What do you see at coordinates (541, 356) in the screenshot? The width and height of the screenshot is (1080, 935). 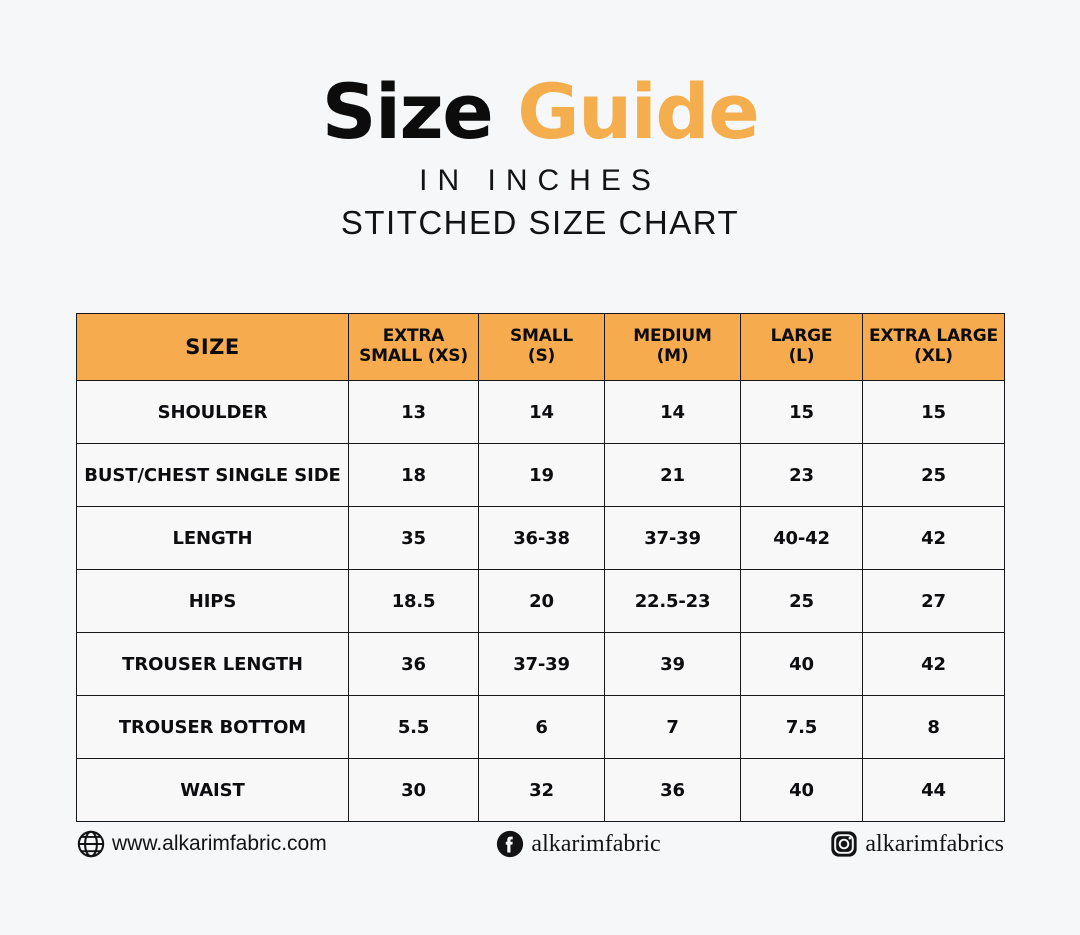 I see `column-header-s-line2: (S)` at bounding box center [541, 356].